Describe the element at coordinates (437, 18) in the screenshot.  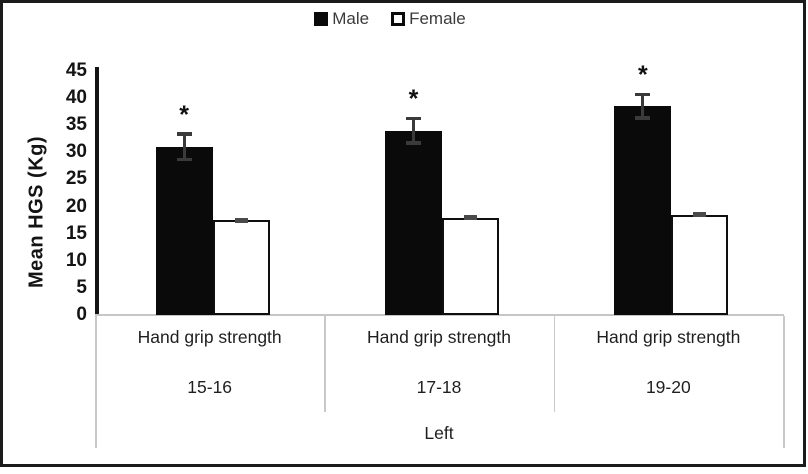
I see `legend-label-female: Female` at that location.